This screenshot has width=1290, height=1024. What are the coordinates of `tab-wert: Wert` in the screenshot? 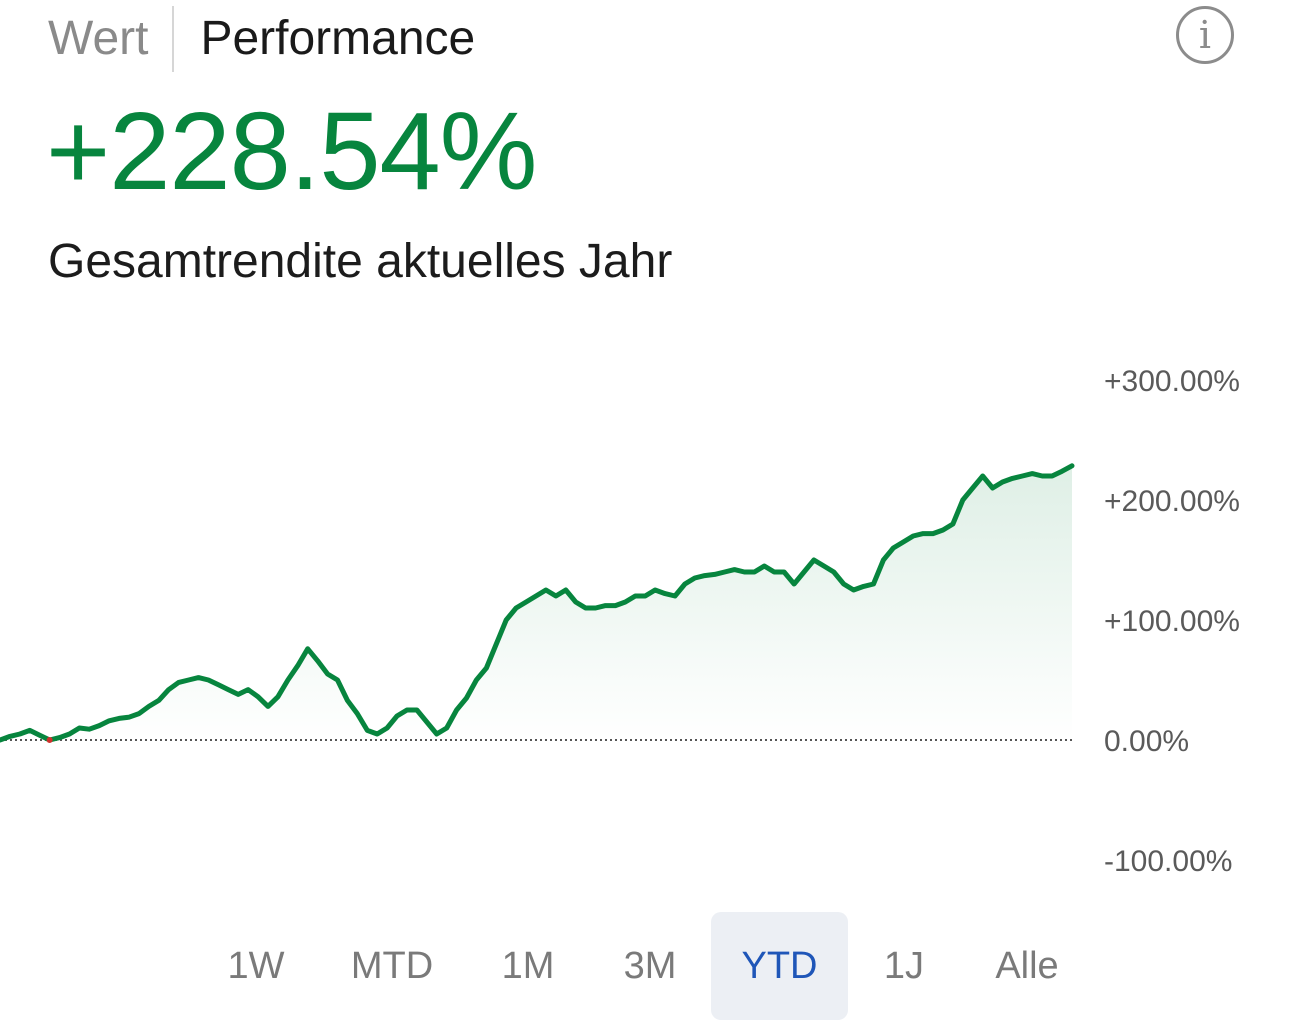 It's located at (98, 38).